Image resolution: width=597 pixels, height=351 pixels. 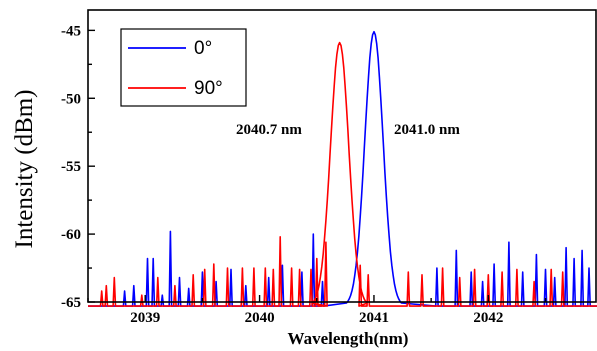 What do you see at coordinates (71, 31) in the screenshot?
I see `y-tick-label: -45` at bounding box center [71, 31].